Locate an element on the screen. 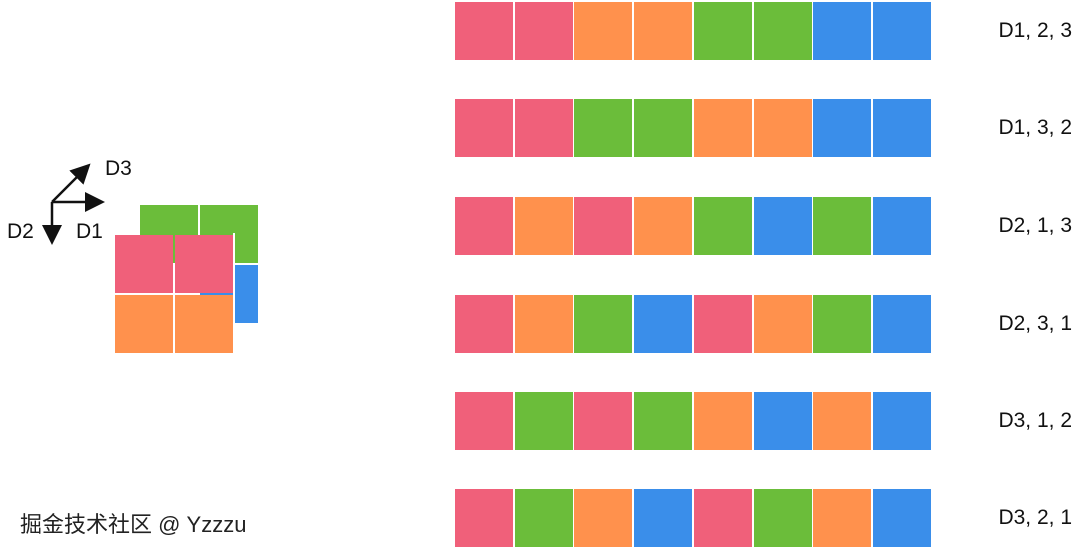 The image size is (1080, 550). layout-label: D1, 3, 2 is located at coordinates (1035, 127).